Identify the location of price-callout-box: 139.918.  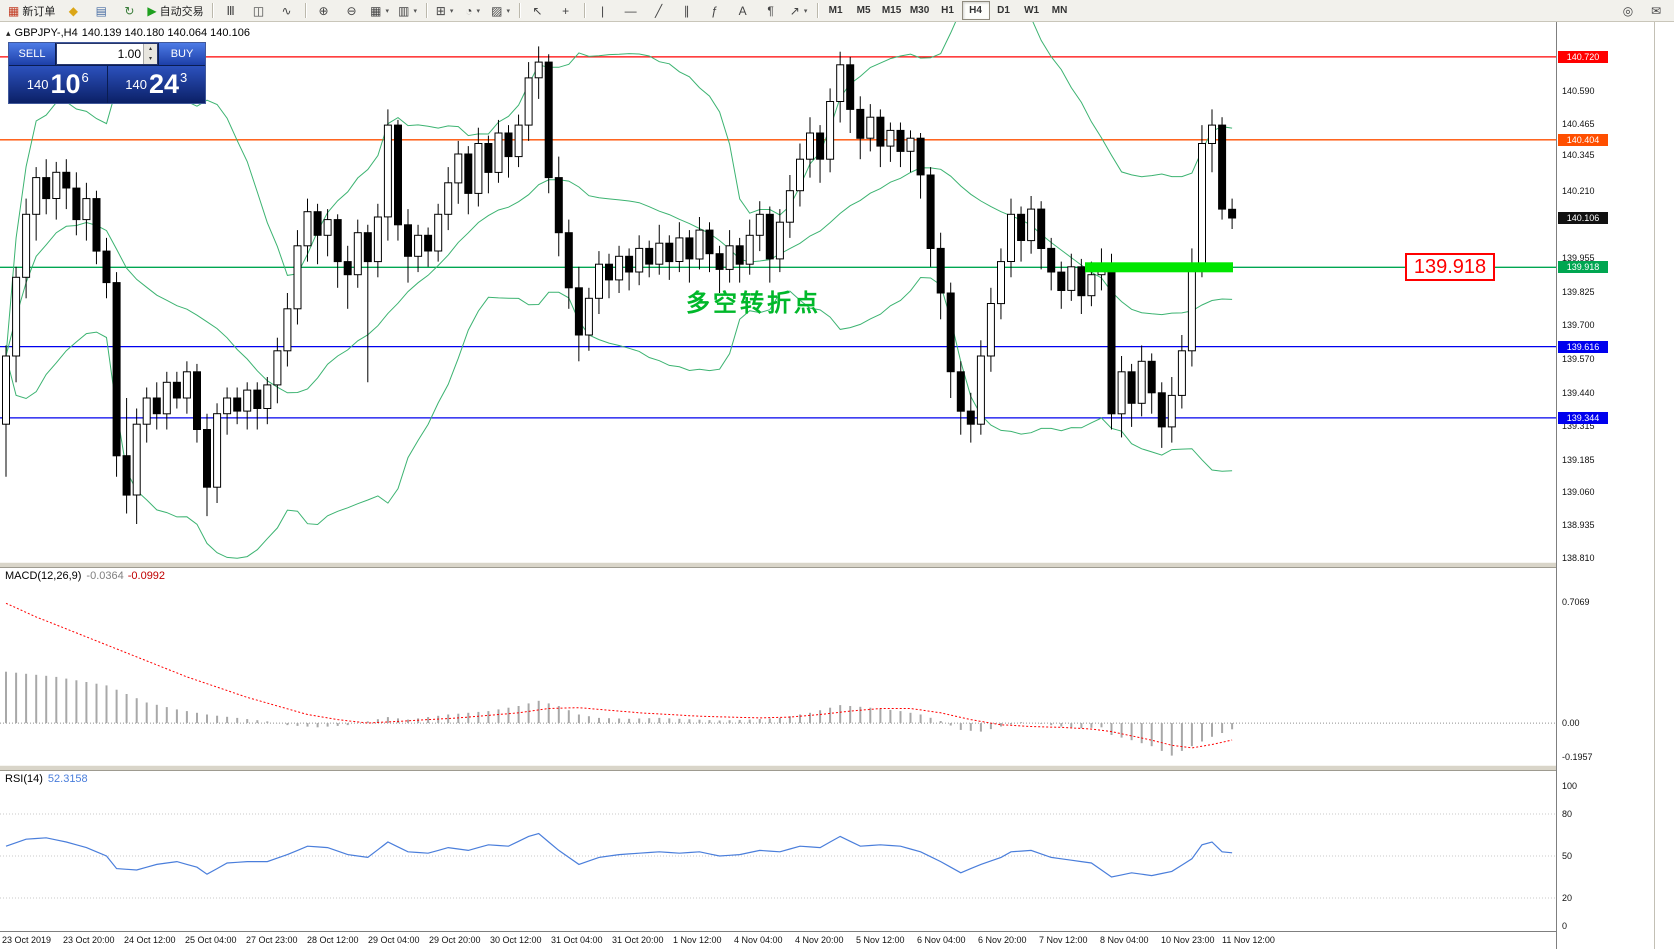
(1450, 267).